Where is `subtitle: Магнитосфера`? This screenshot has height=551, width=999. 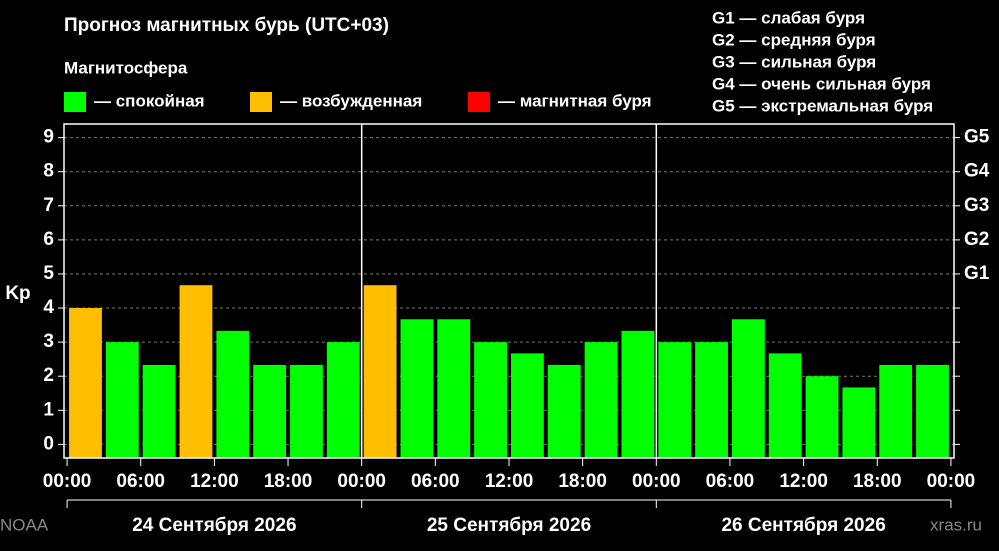 subtitle: Магнитосфера is located at coordinates (126, 67).